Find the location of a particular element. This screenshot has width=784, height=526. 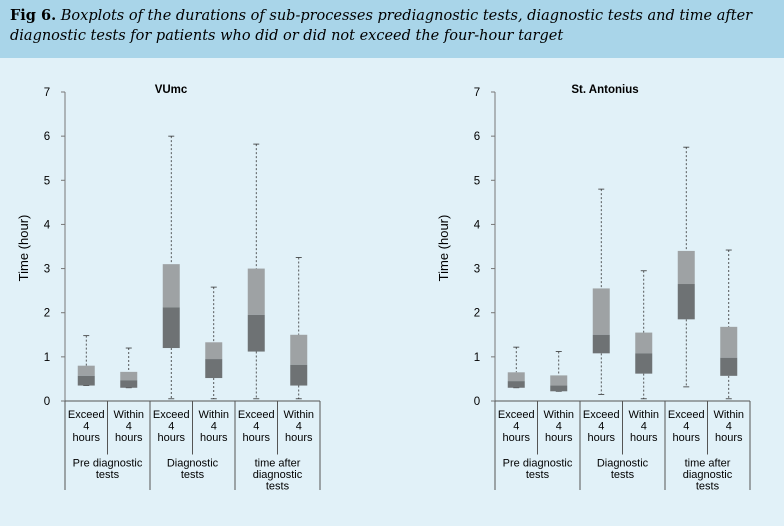

chart-title: VUmc is located at coordinates (171, 90).